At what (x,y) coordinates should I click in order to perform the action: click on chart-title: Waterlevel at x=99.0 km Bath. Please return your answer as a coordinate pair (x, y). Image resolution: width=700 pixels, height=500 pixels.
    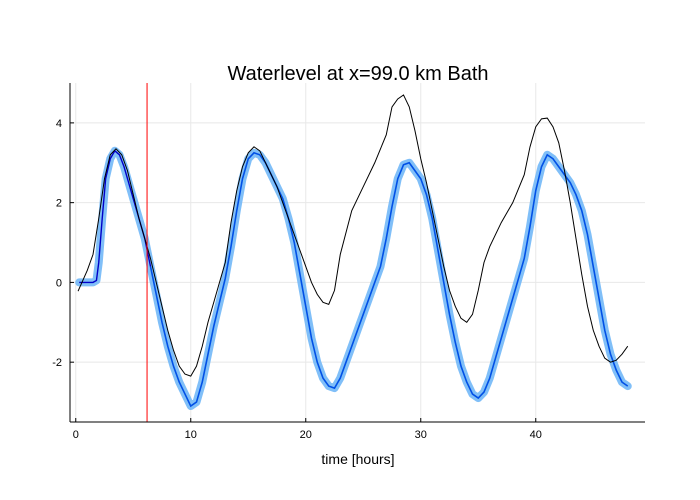
    Looking at the image, I should click on (357, 74).